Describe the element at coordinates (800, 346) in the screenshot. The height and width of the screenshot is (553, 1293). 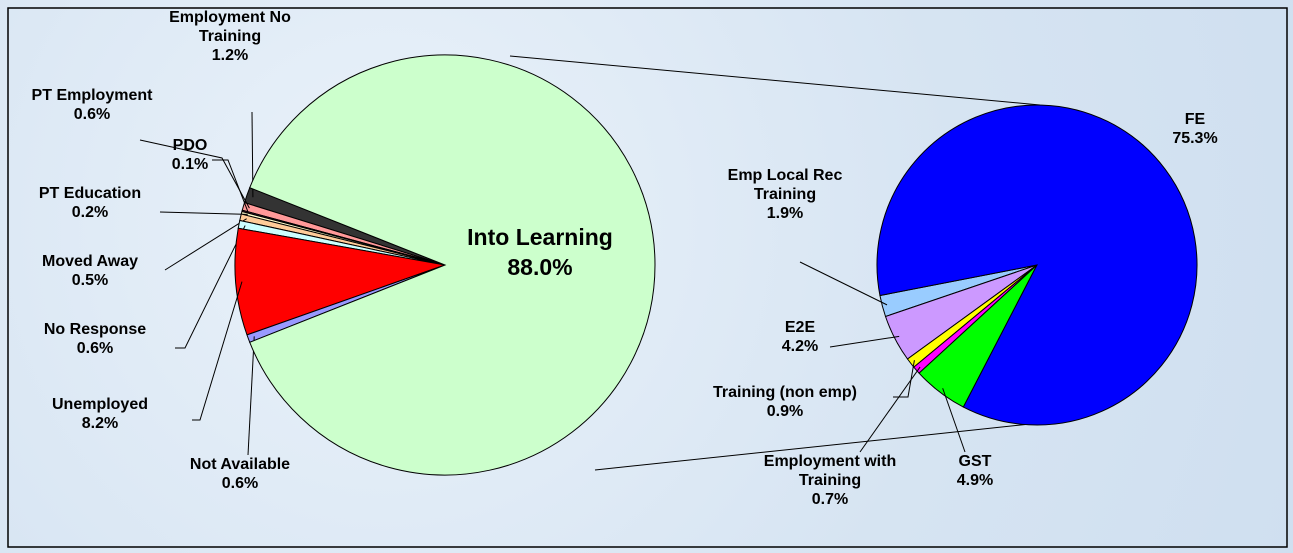
I see `value-label: 4.2%` at that location.